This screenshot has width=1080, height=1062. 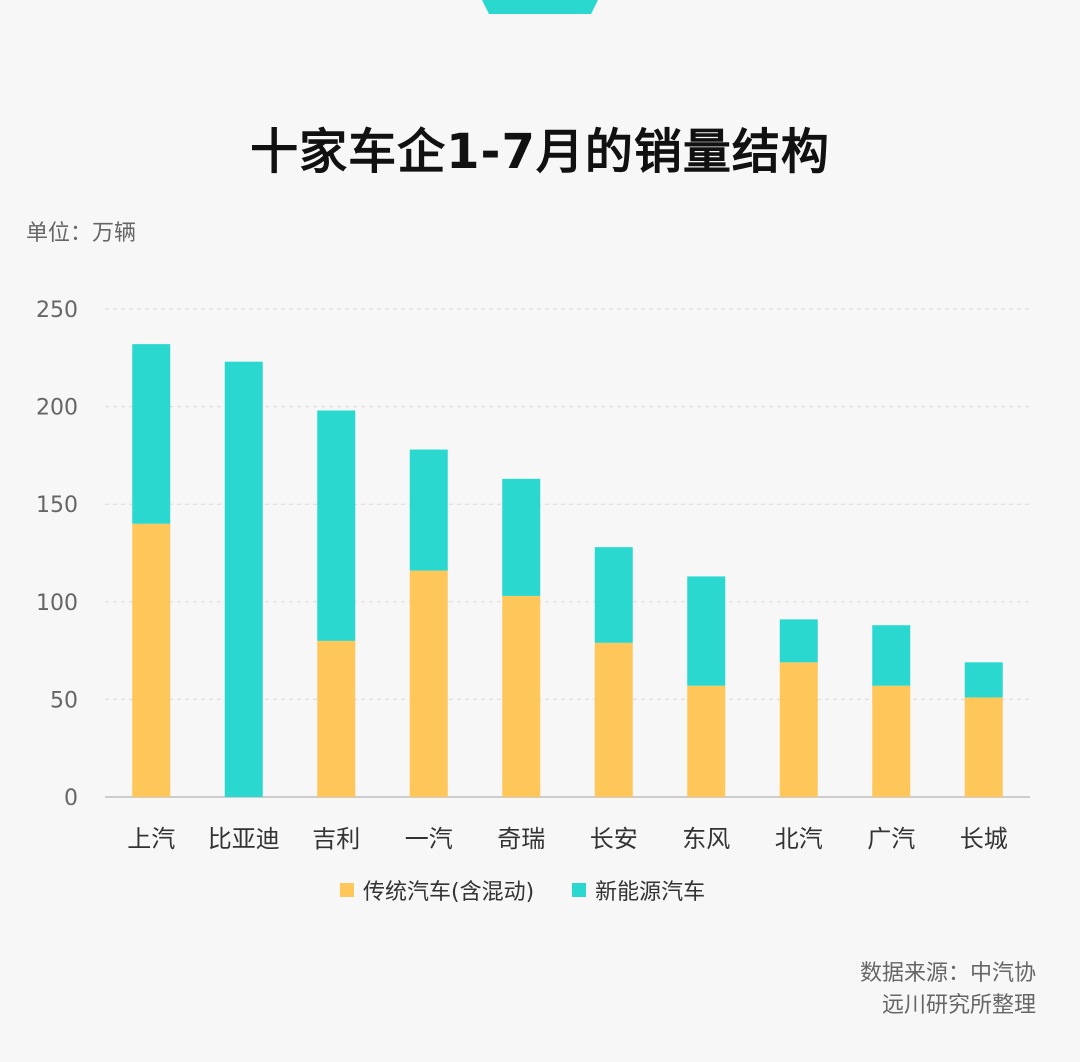 What do you see at coordinates (650, 892) in the screenshot?
I see `legend-label-nev: 新能源汽车` at bounding box center [650, 892].